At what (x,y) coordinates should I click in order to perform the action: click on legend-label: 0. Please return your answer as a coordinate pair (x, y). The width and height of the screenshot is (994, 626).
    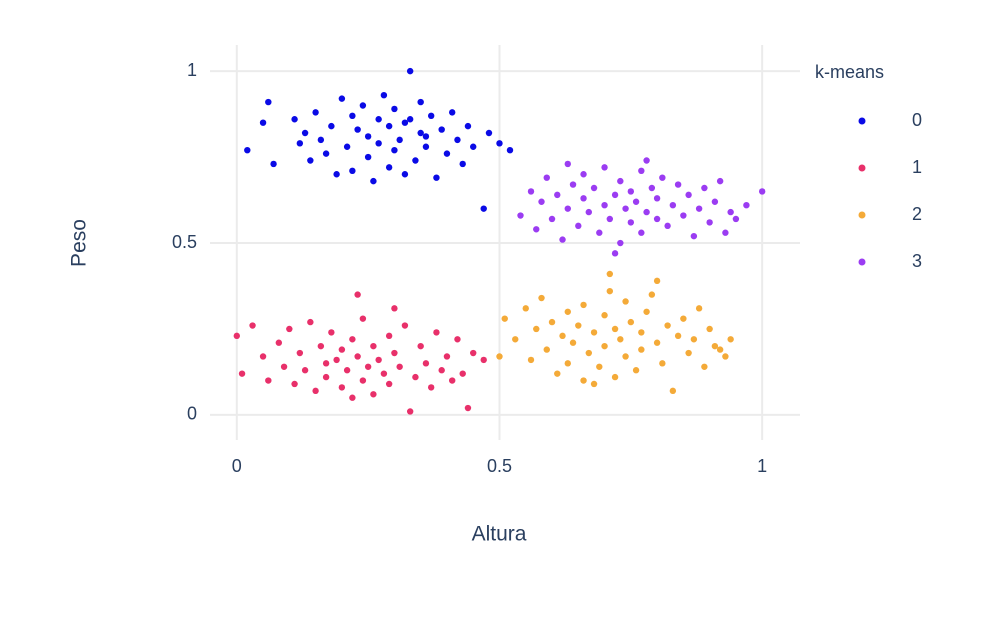
    Looking at the image, I should click on (917, 120).